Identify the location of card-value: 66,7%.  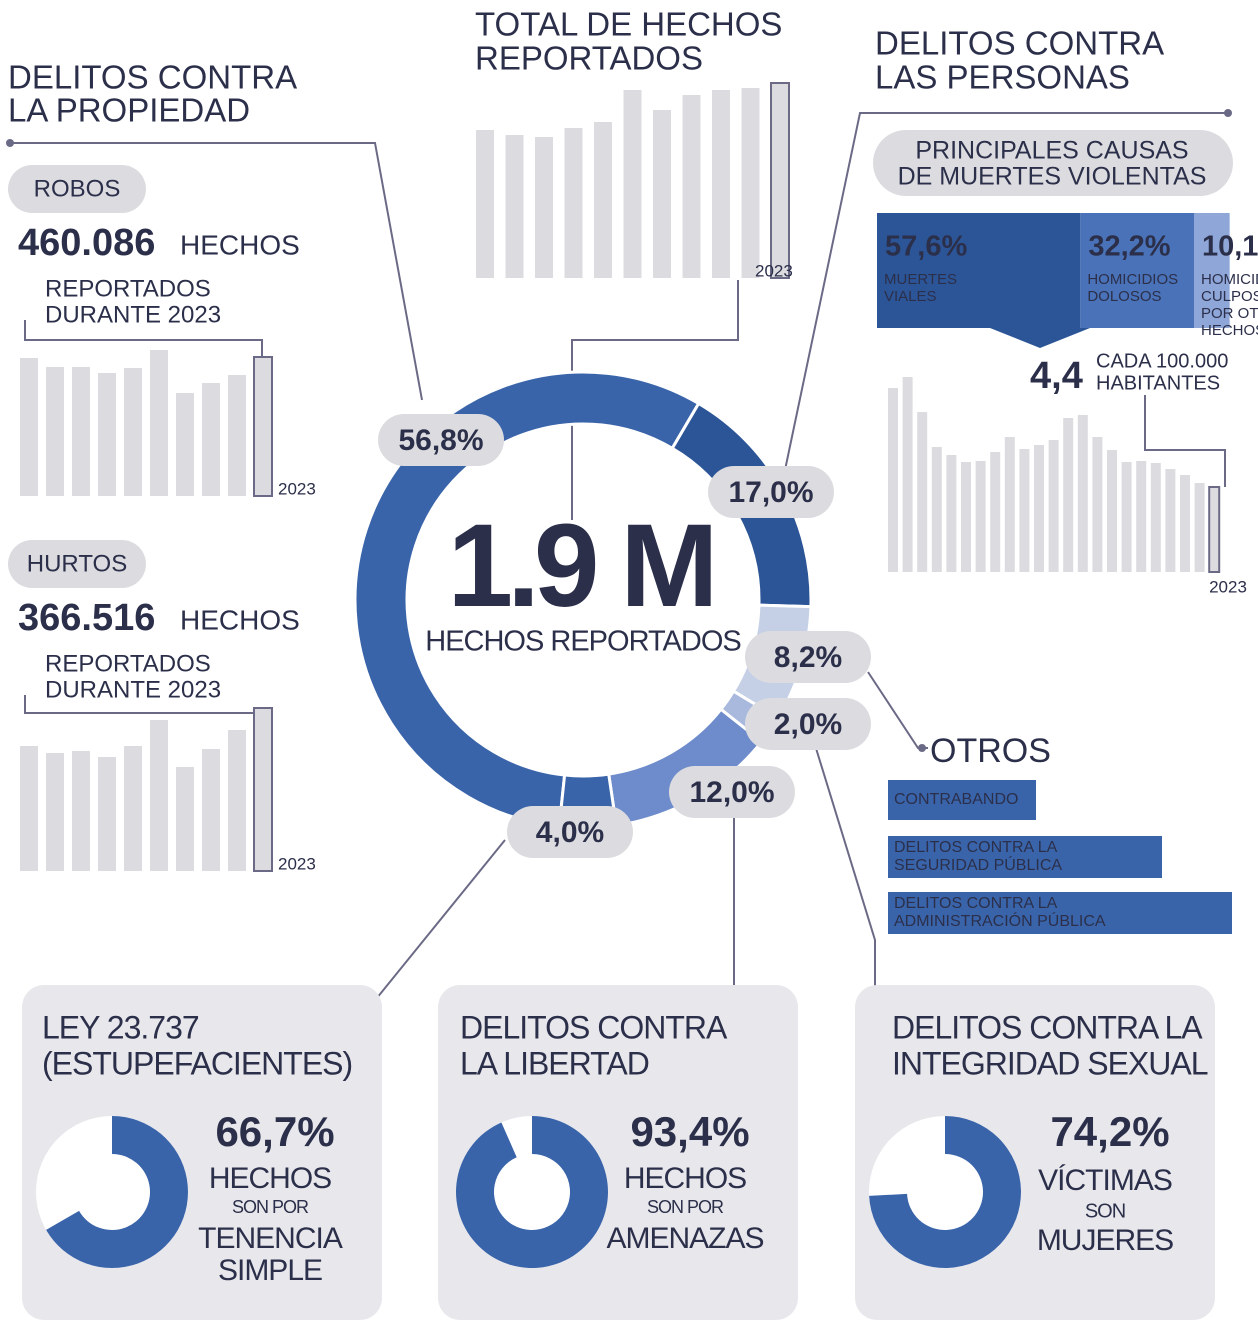
(274, 1131).